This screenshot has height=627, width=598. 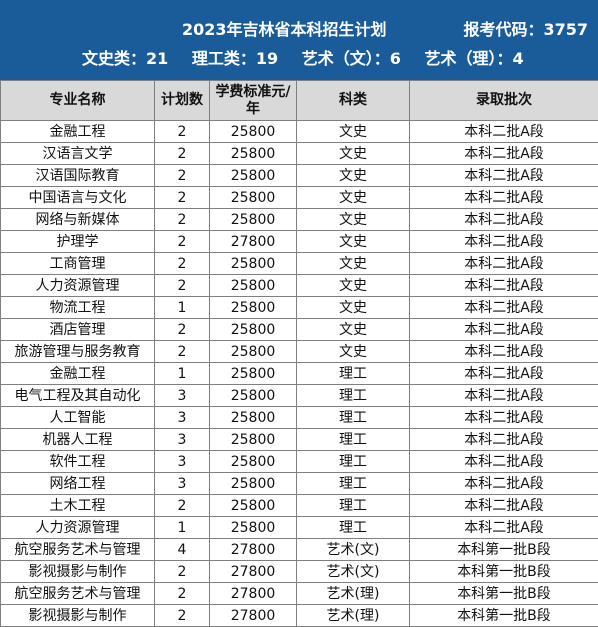 I want to click on major-cell: 护理学, so click(x=77, y=241).